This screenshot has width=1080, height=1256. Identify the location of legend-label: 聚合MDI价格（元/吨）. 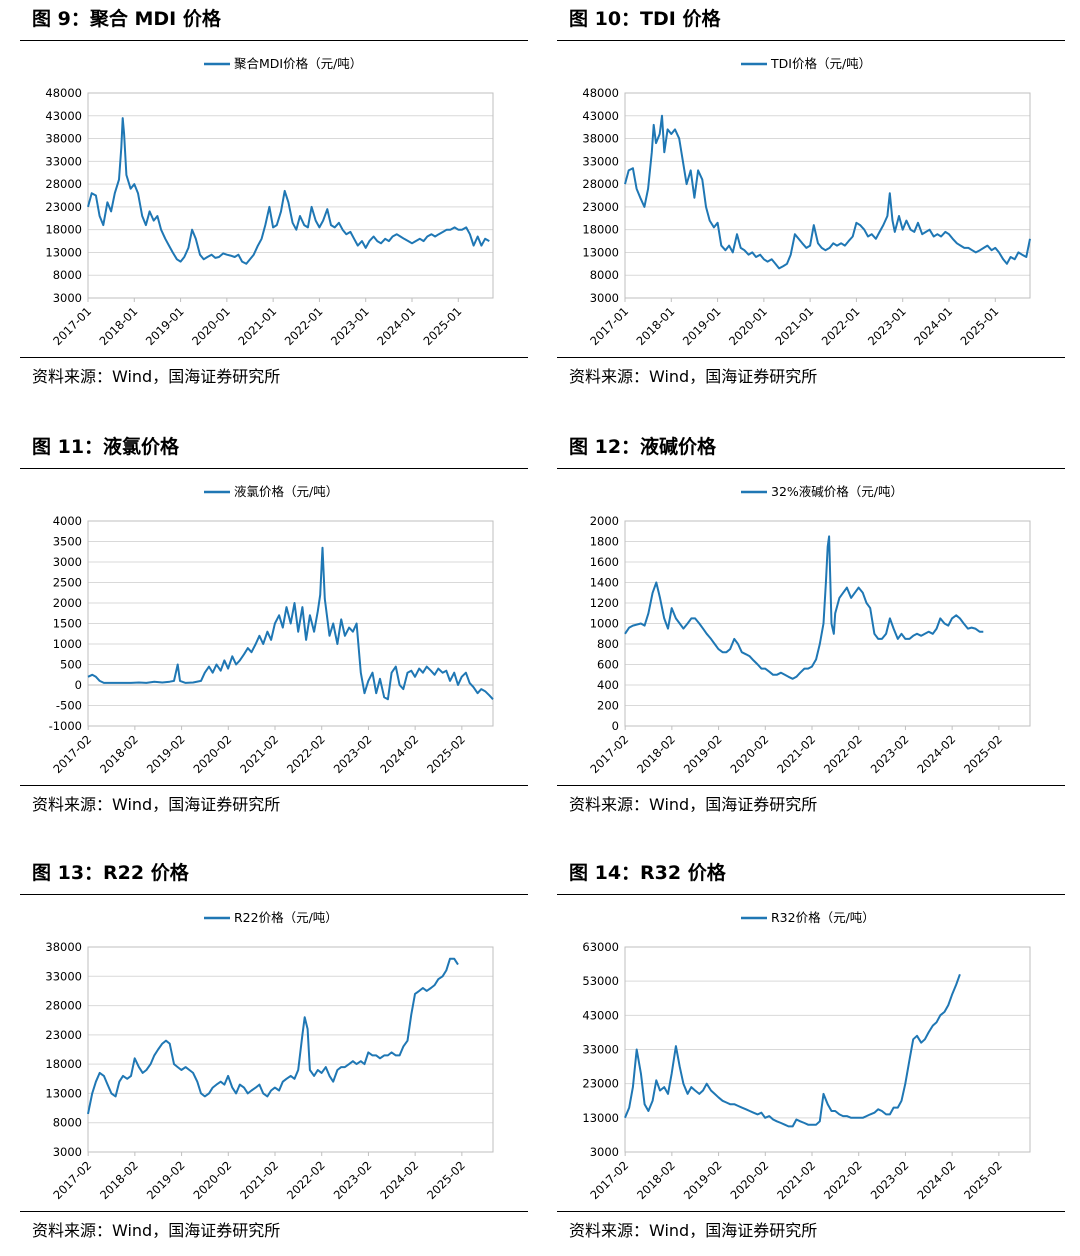
(298, 63).